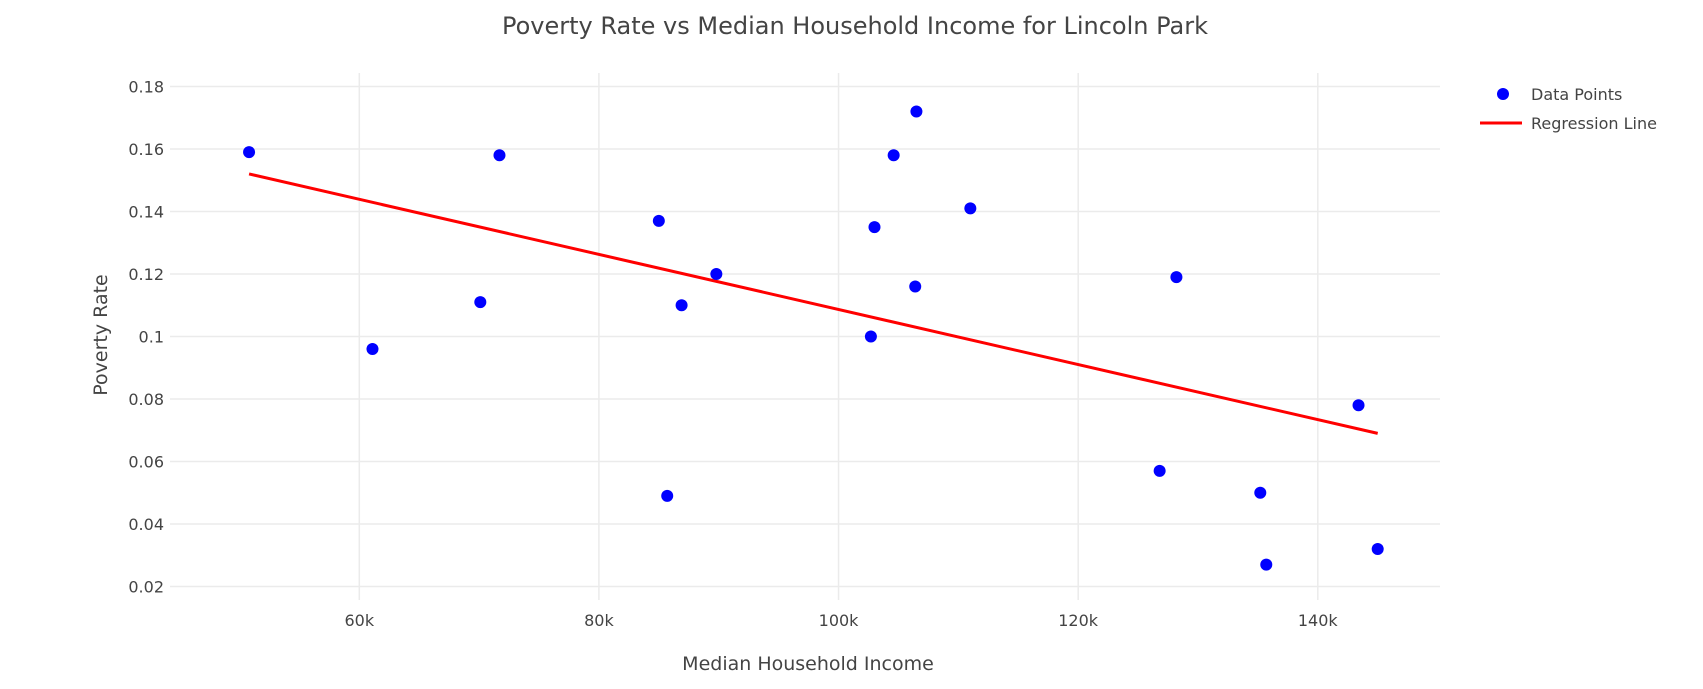 The width and height of the screenshot is (1703, 689). I want to click on y-tick-label: 0.02, so click(146, 587).